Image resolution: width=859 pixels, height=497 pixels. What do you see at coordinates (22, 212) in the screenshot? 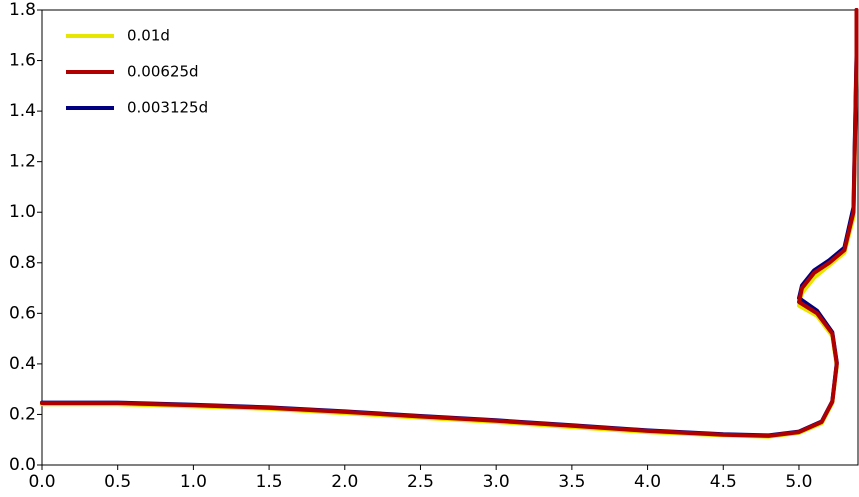
I see `y-tick-label: 1.0` at bounding box center [22, 212].